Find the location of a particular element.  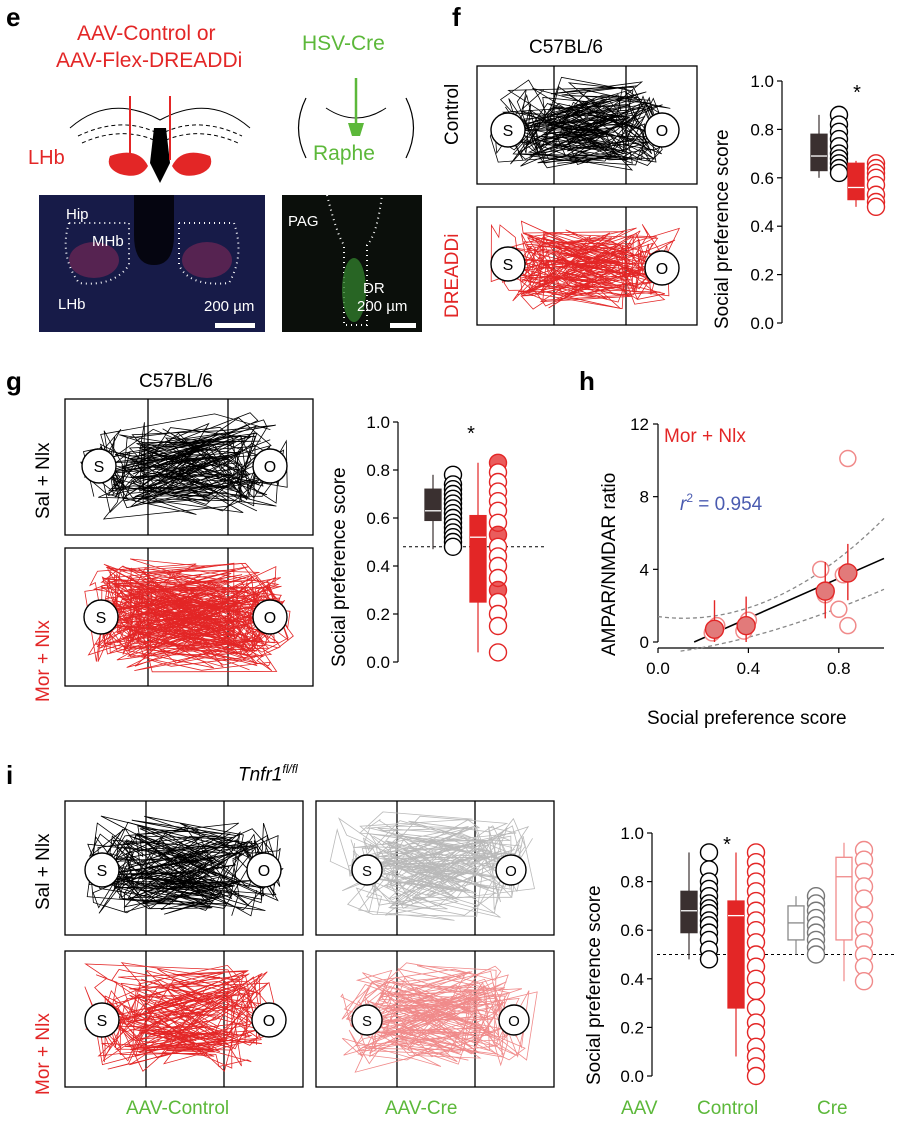

x-tick-label: 0.0 is located at coordinates (658, 668).